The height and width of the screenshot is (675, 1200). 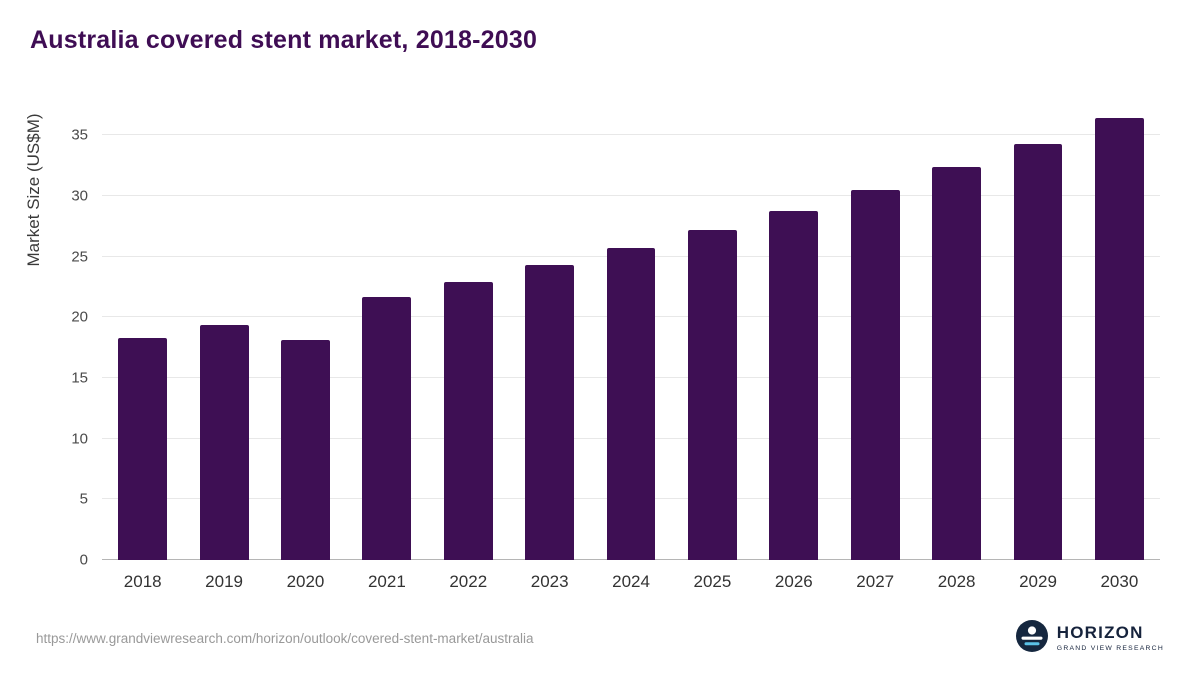 I want to click on bar-2024, so click(x=631, y=404).